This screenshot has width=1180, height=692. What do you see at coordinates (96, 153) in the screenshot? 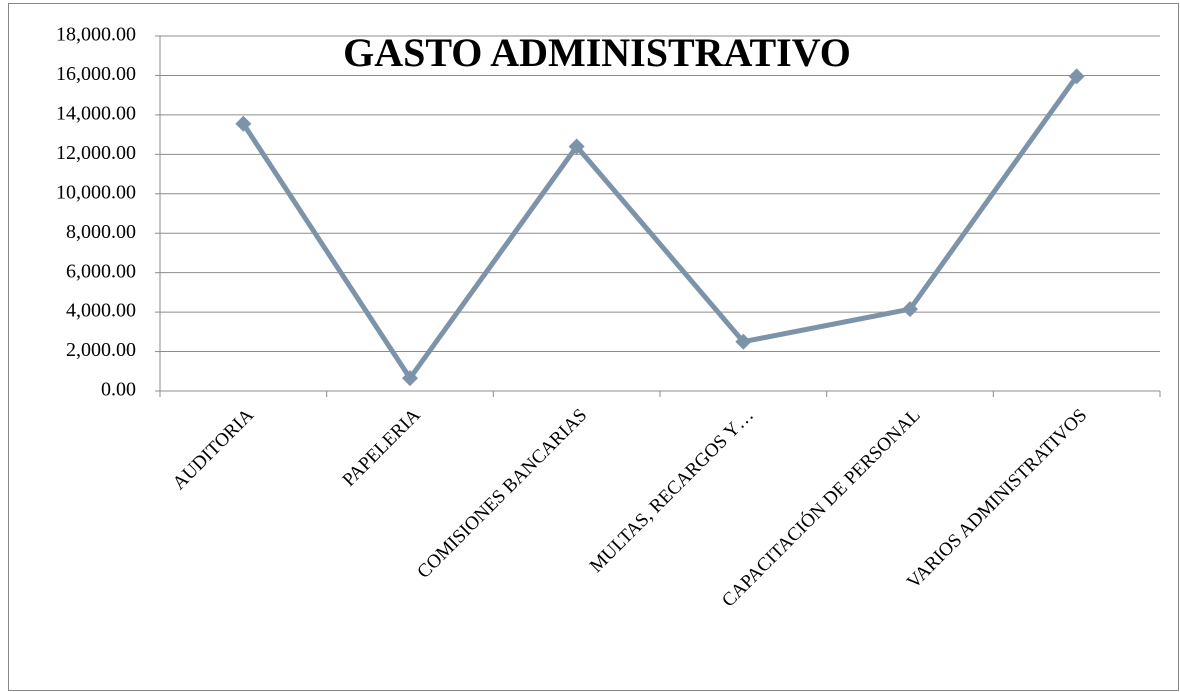
I see `y-tick-label: 12,000.00` at bounding box center [96, 153].